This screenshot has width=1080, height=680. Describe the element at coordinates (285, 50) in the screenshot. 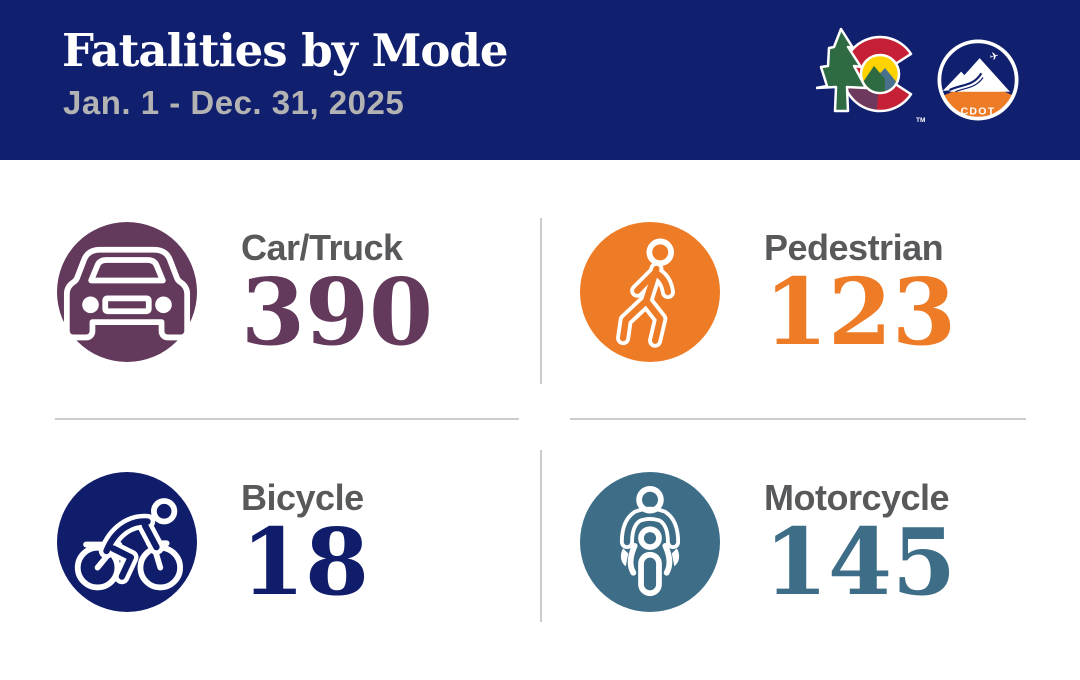

I see `page-title: Fatalities by Mode` at that location.